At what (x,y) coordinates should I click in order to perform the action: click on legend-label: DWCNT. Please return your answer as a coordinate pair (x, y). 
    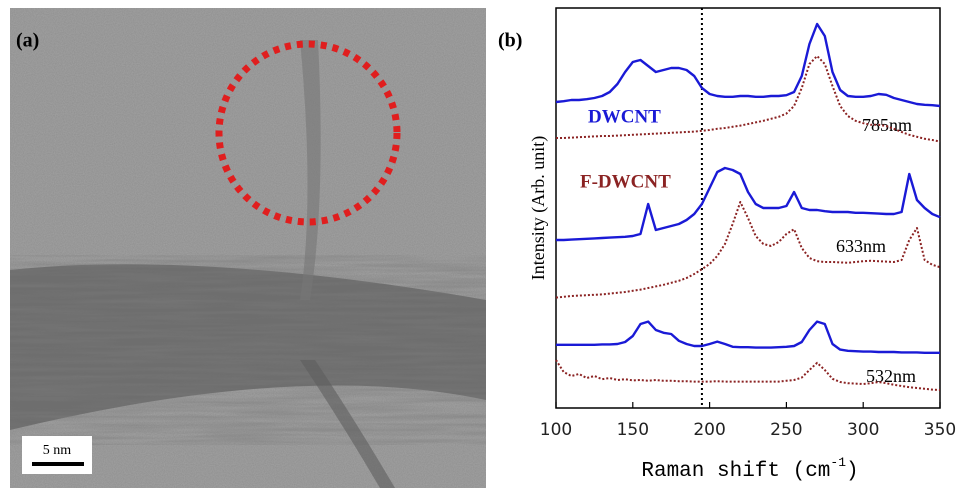
    Looking at the image, I should click on (624, 116).